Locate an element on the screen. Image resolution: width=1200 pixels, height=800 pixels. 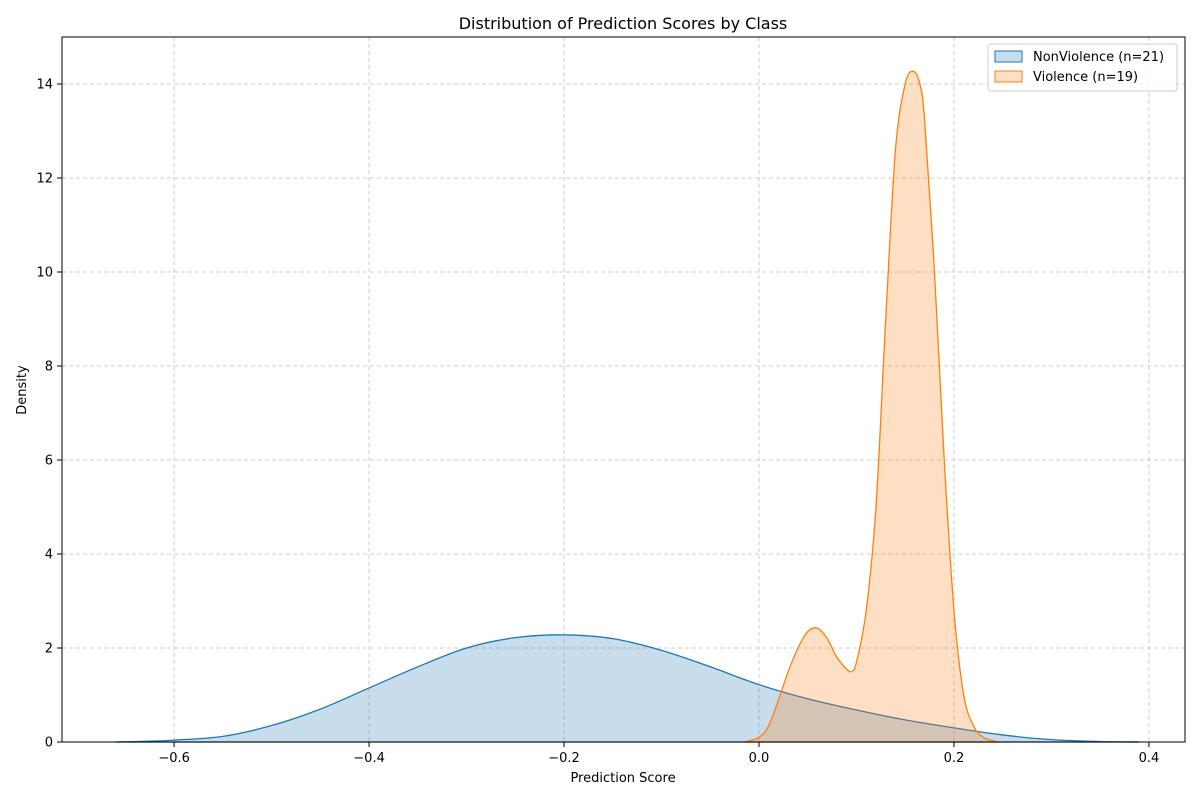
y-tick-label: 2 is located at coordinates (49, 649).